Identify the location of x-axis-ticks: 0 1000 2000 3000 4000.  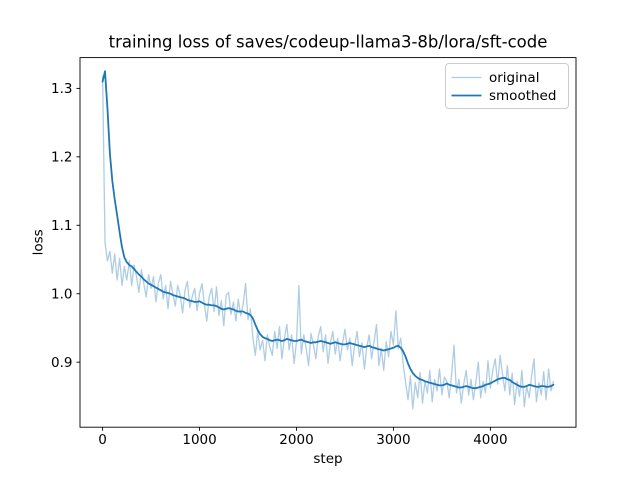
(303, 437).